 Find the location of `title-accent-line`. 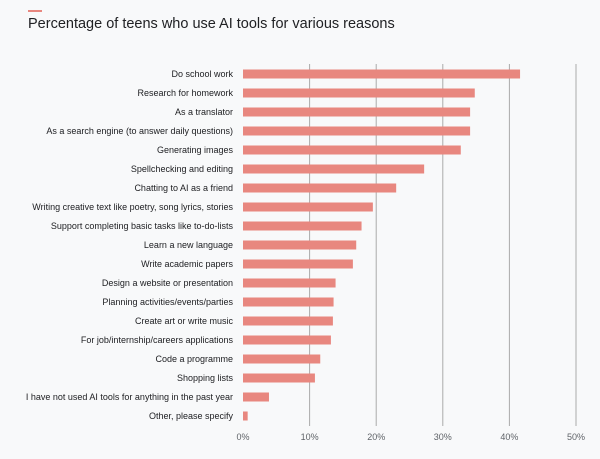

title-accent-line is located at coordinates (35, 11).